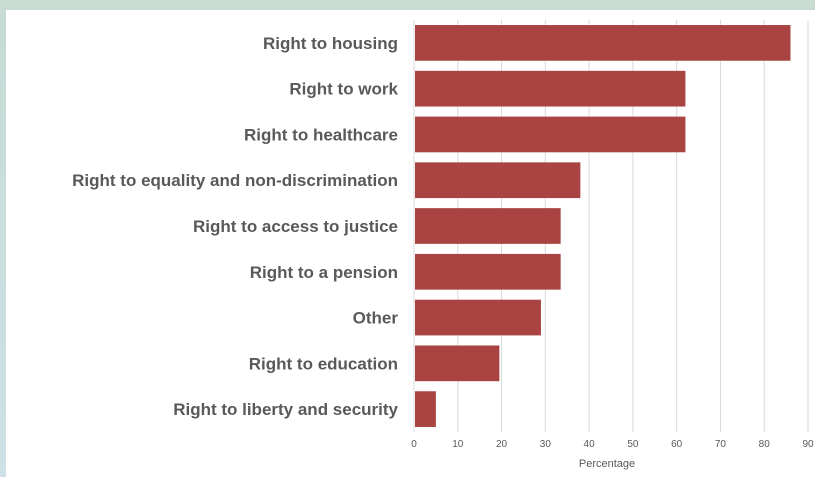 This screenshot has width=815, height=477. What do you see at coordinates (324, 272) in the screenshot?
I see `category-label: Right to a pension` at bounding box center [324, 272].